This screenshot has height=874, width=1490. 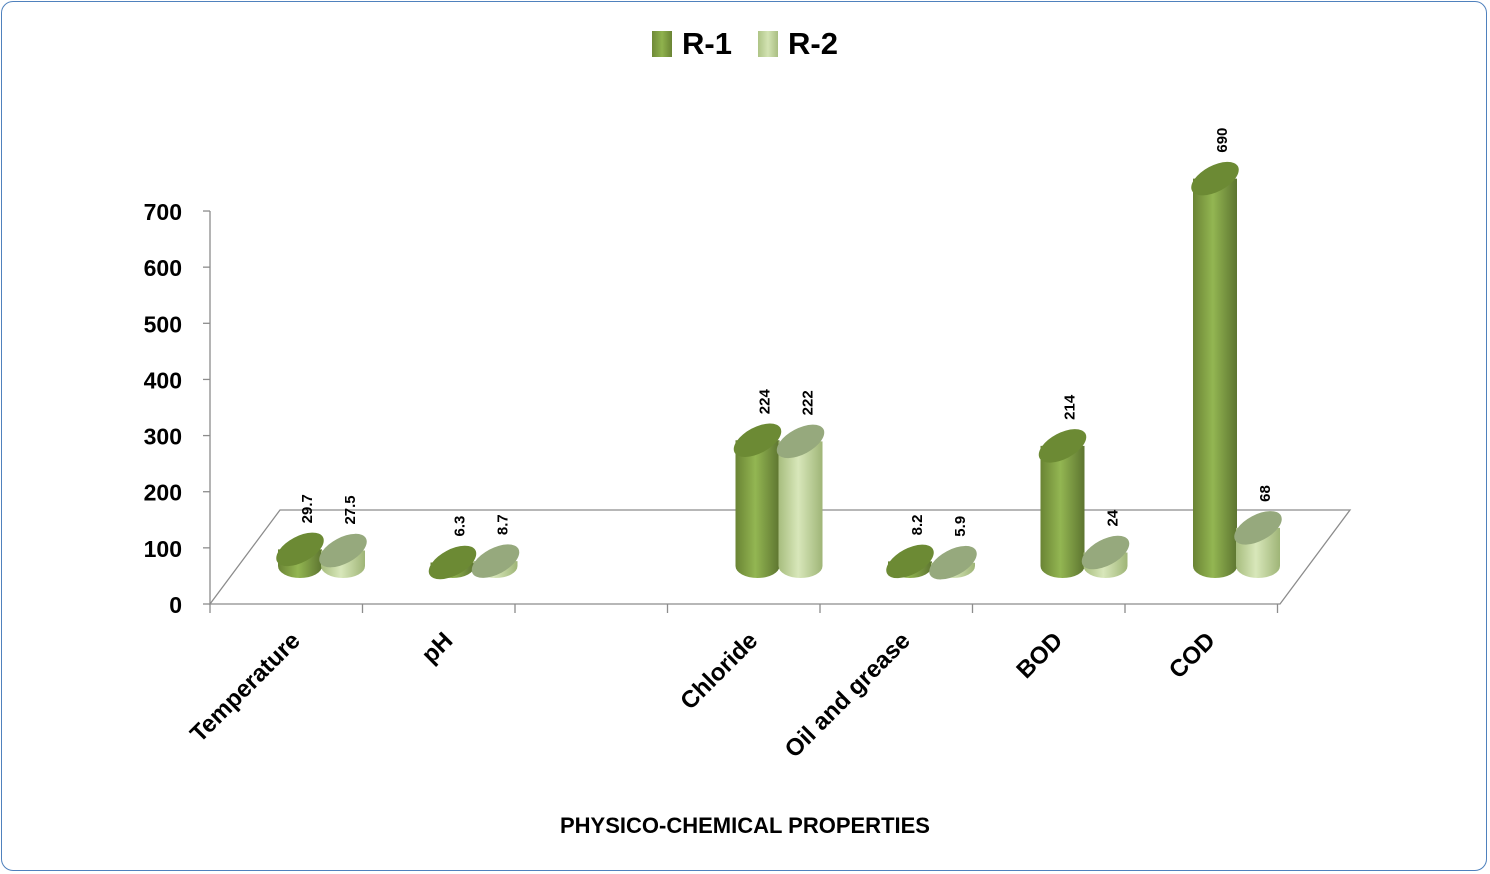 What do you see at coordinates (1192, 655) in the screenshot?
I see `x-category-label: COD` at bounding box center [1192, 655].